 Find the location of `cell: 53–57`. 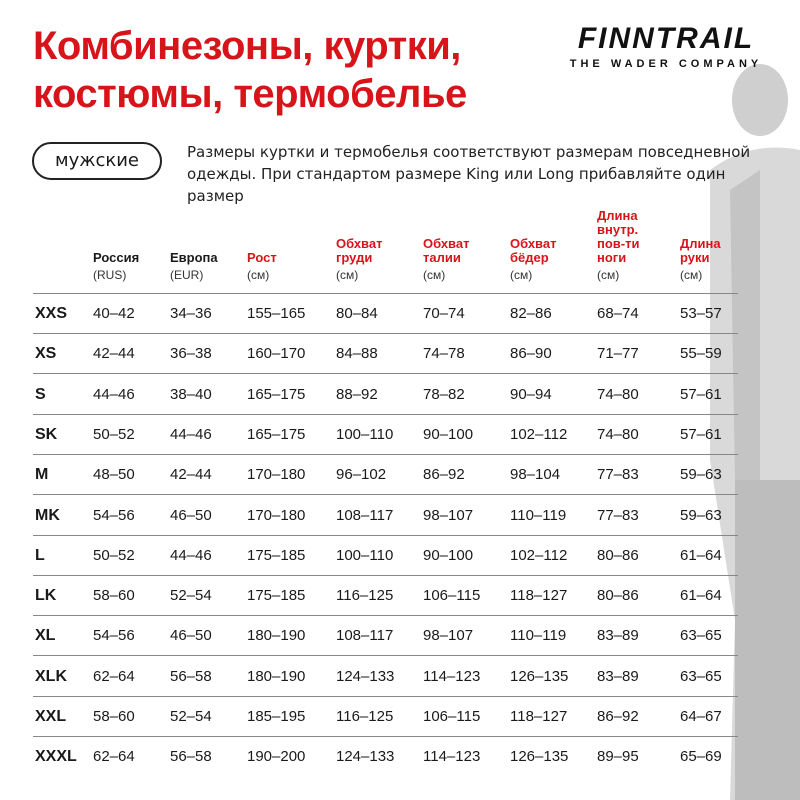

cell: 53–57 is located at coordinates (701, 313).